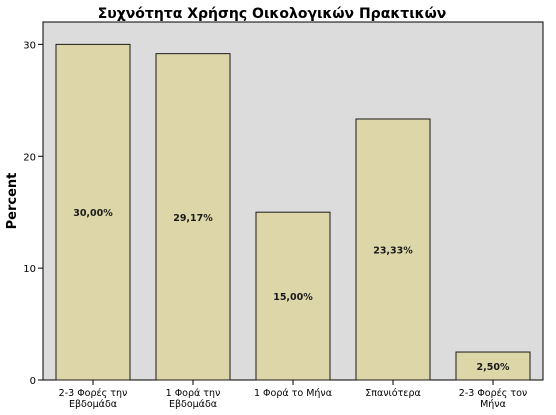 The image size is (556, 415). I want to click on y-axis-label: Percent, so click(12, 201).